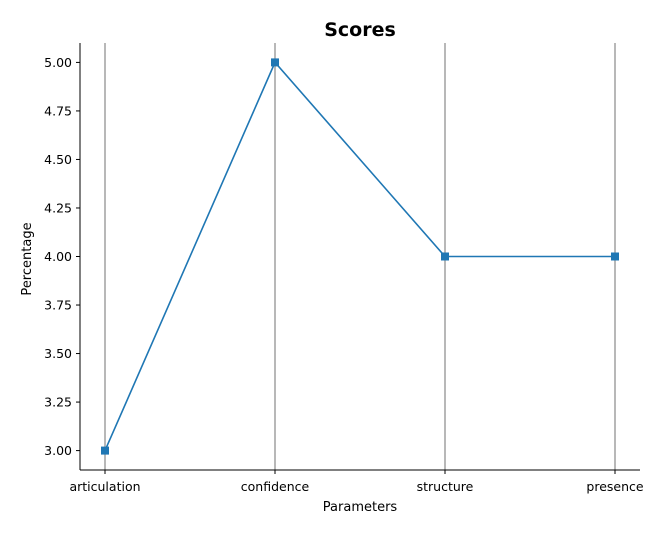 The height and width of the screenshot is (533, 666). Describe the element at coordinates (360, 507) in the screenshot. I see `x-axis-label: Parameters` at that location.